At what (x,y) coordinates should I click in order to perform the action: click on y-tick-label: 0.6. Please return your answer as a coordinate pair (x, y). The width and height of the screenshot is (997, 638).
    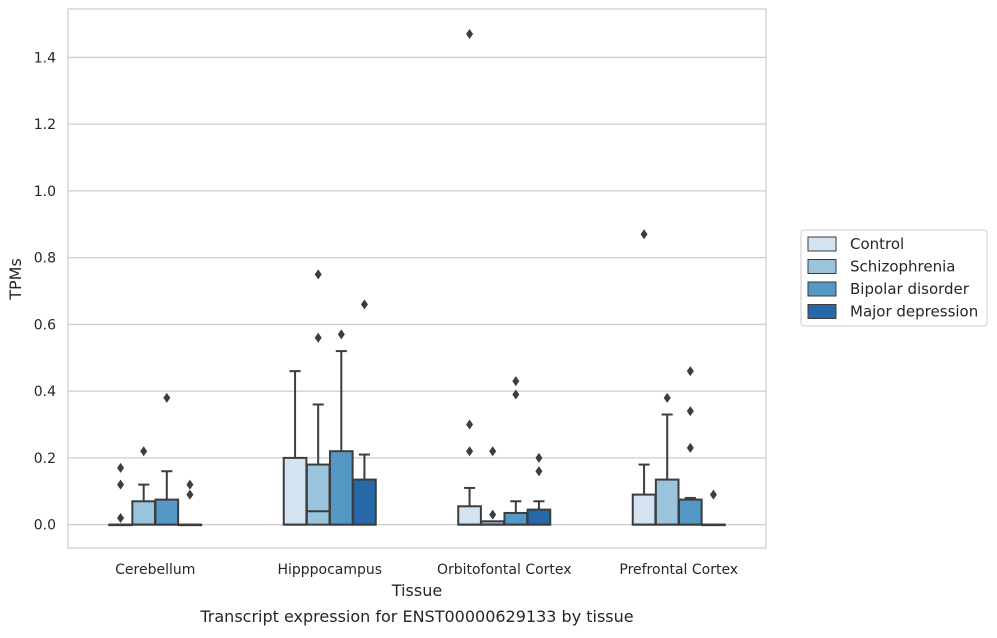
    Looking at the image, I should click on (45, 325).